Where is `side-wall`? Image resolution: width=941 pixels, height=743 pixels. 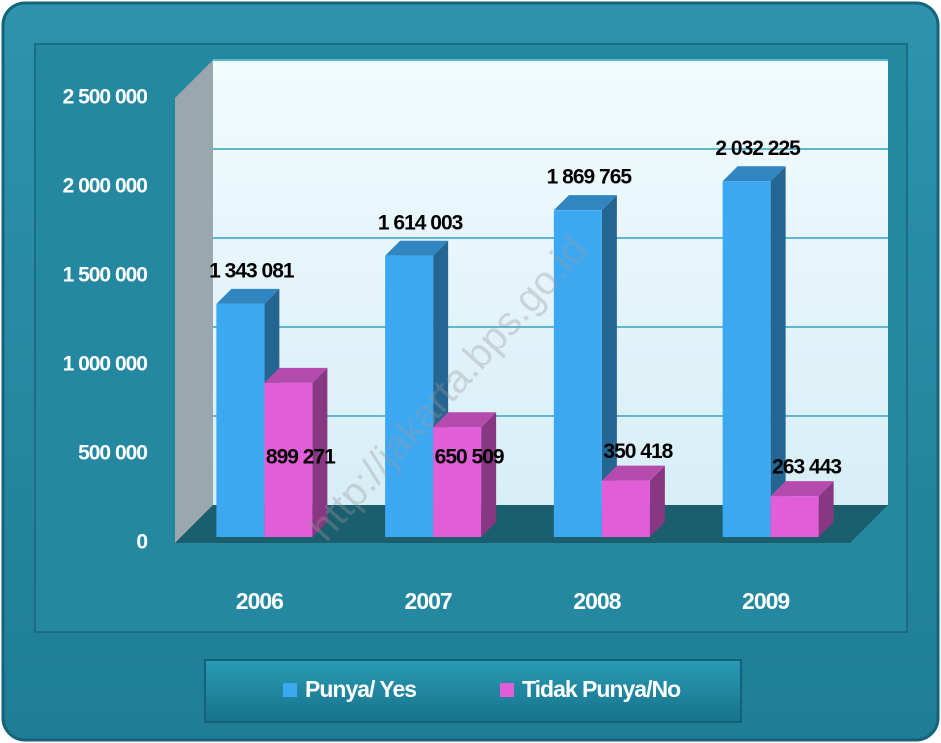 side-wall is located at coordinates (194, 301).